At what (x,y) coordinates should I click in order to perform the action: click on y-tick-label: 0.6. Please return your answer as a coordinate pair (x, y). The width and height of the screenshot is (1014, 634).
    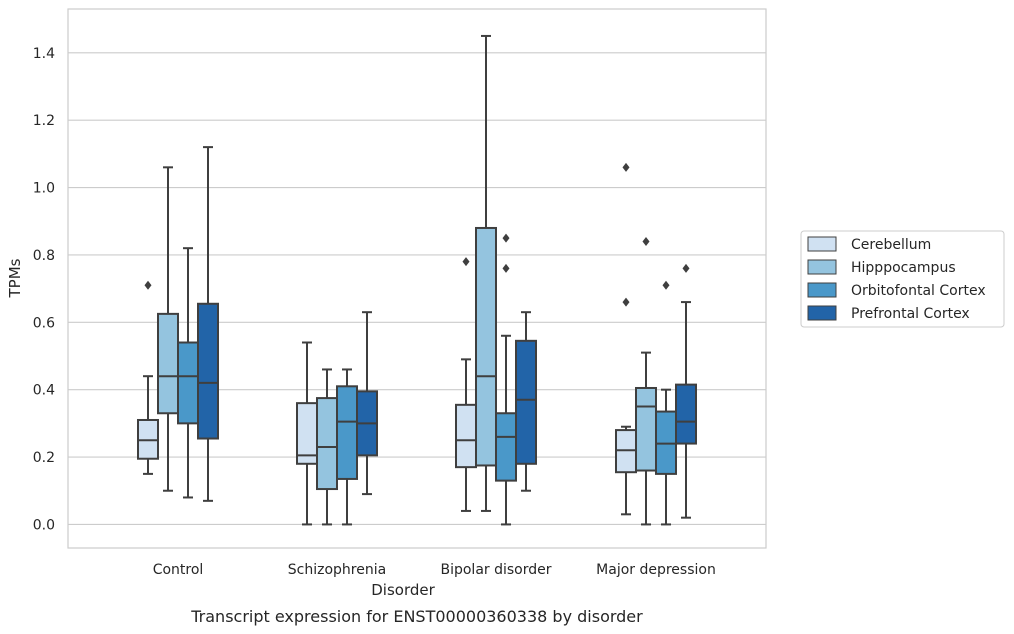
    Looking at the image, I should click on (44, 323).